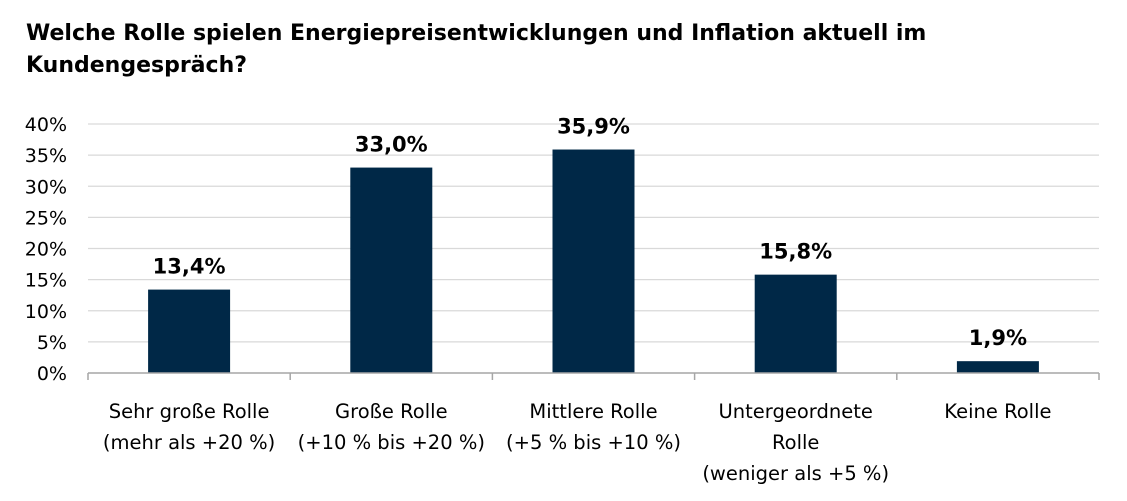  I want to click on y-tick-label: 35%, so click(46, 156).